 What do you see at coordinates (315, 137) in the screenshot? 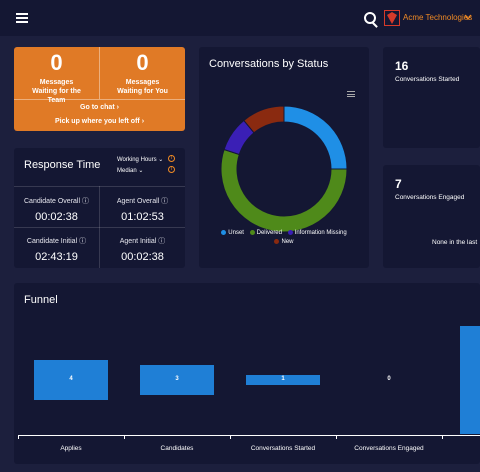
I see `slice-unset` at bounding box center [315, 137].